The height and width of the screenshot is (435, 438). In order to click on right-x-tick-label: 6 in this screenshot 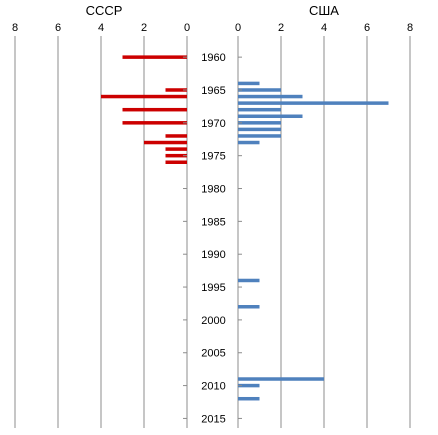, I will do `click(367, 28)`.